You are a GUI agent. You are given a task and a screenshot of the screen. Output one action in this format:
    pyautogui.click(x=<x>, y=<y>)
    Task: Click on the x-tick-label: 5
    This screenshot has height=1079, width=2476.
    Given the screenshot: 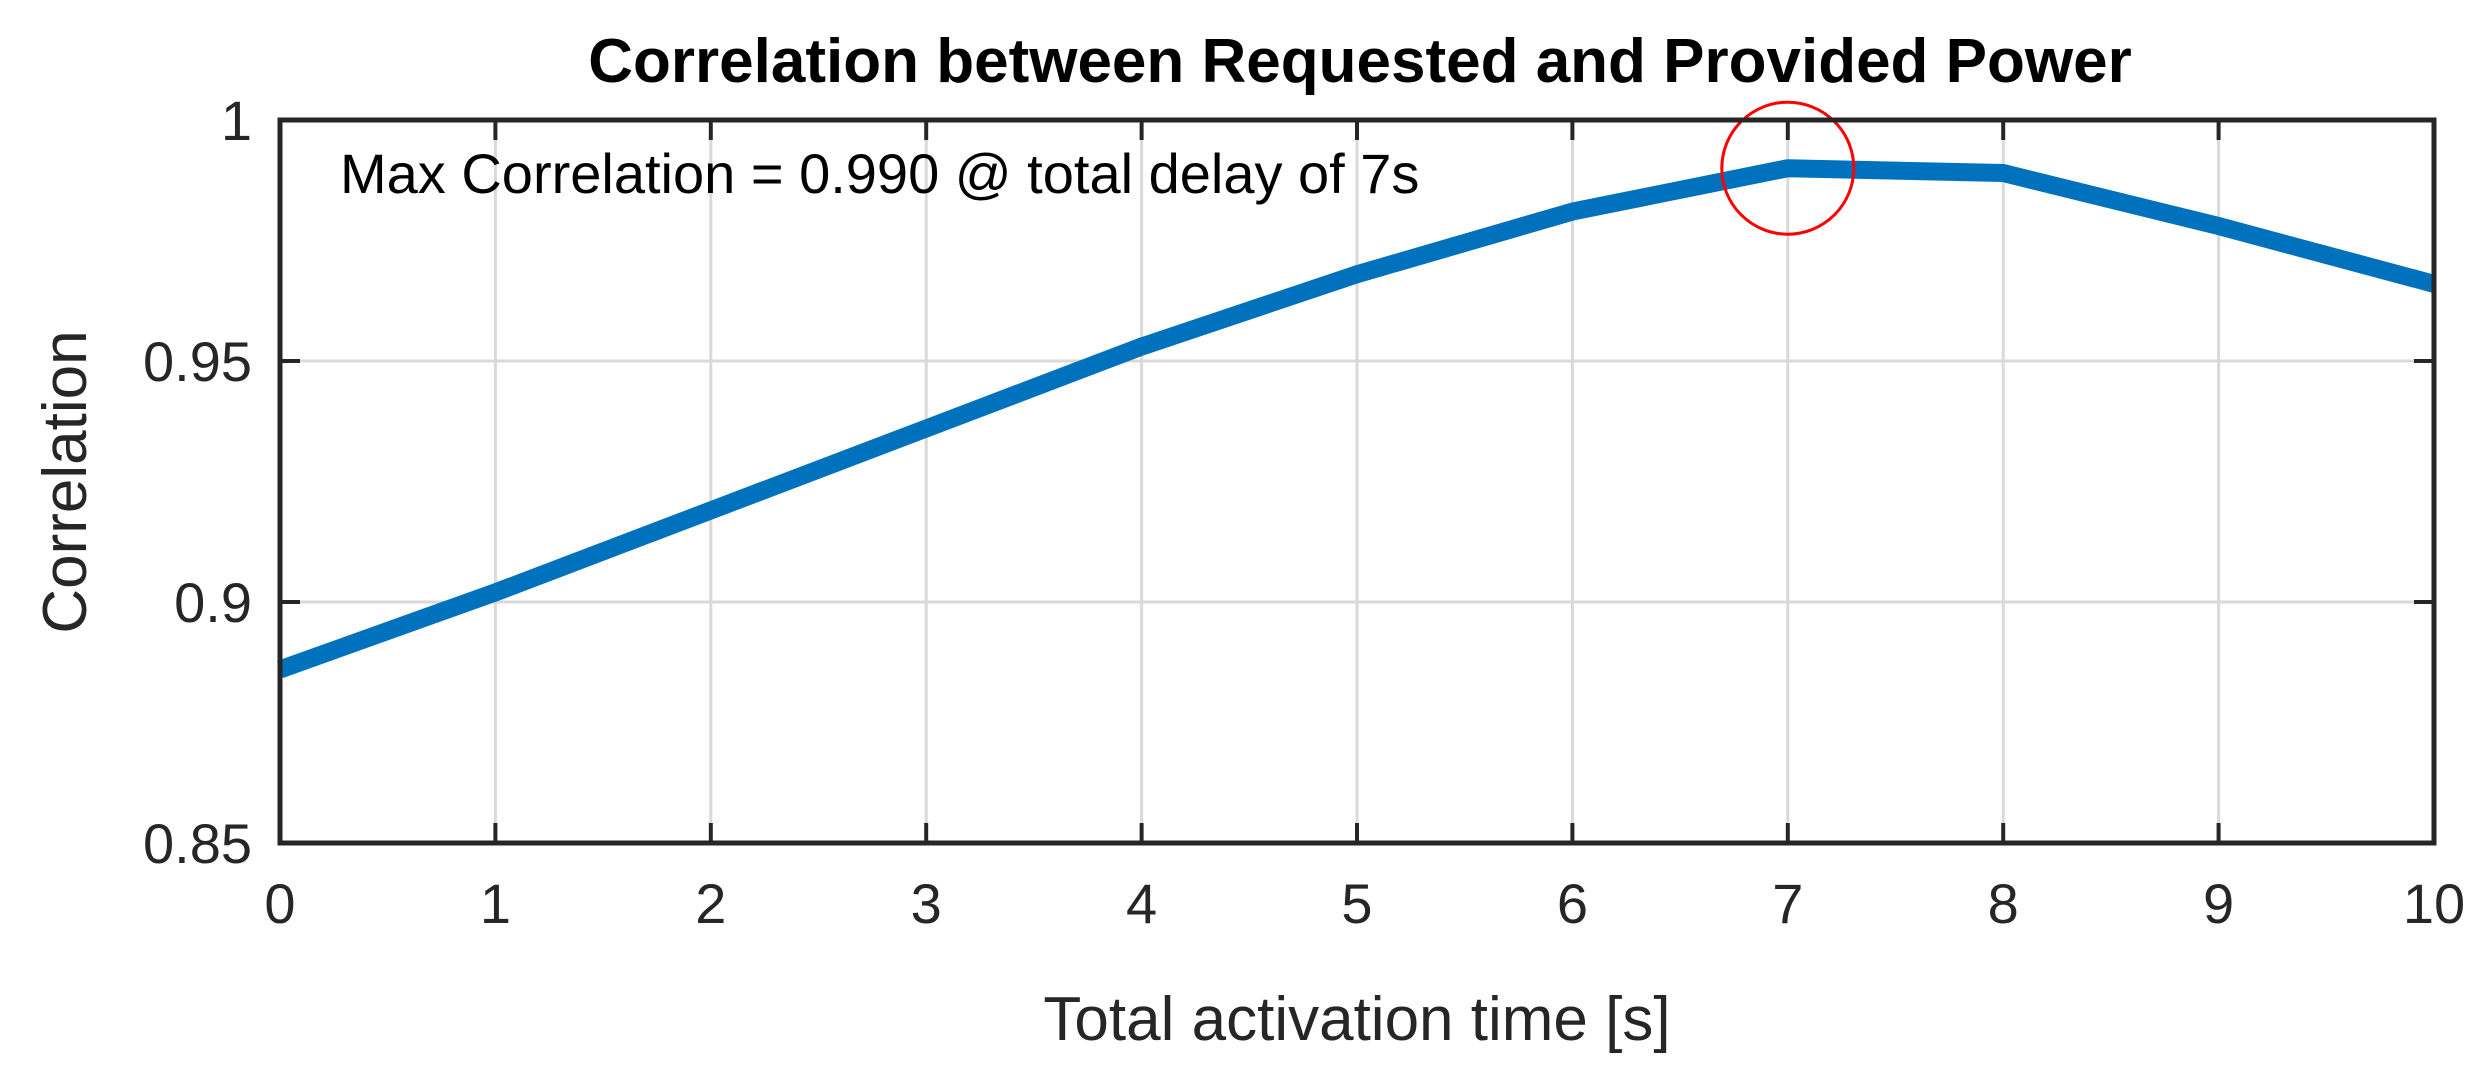 What is the action you would take?
    pyautogui.click(x=1356, y=903)
    